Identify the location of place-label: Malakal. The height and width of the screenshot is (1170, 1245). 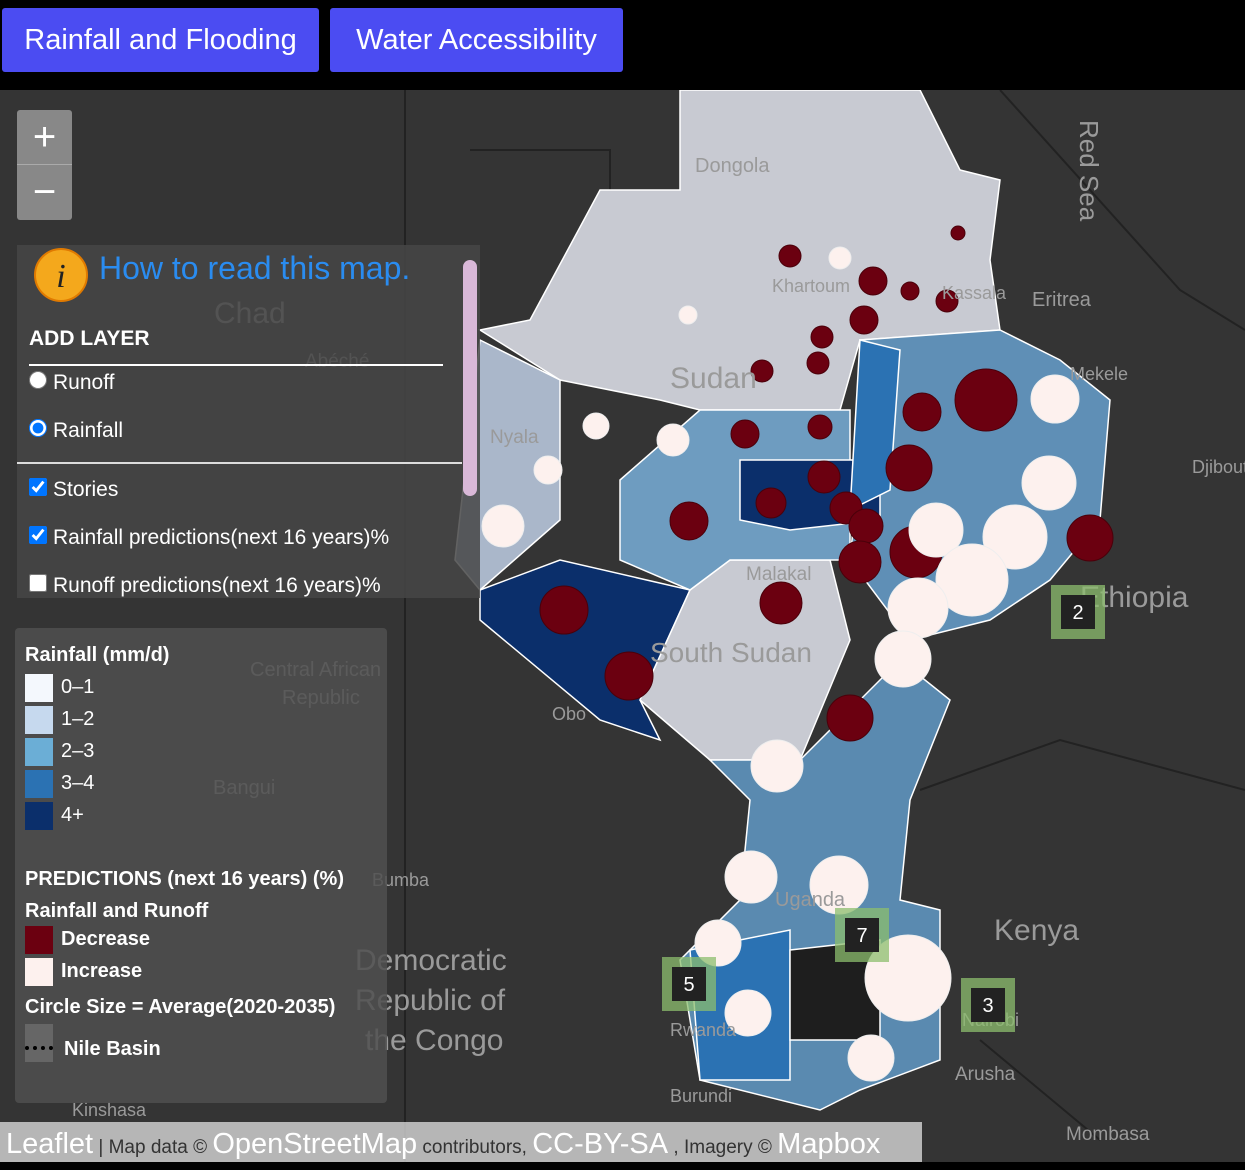
(778, 574).